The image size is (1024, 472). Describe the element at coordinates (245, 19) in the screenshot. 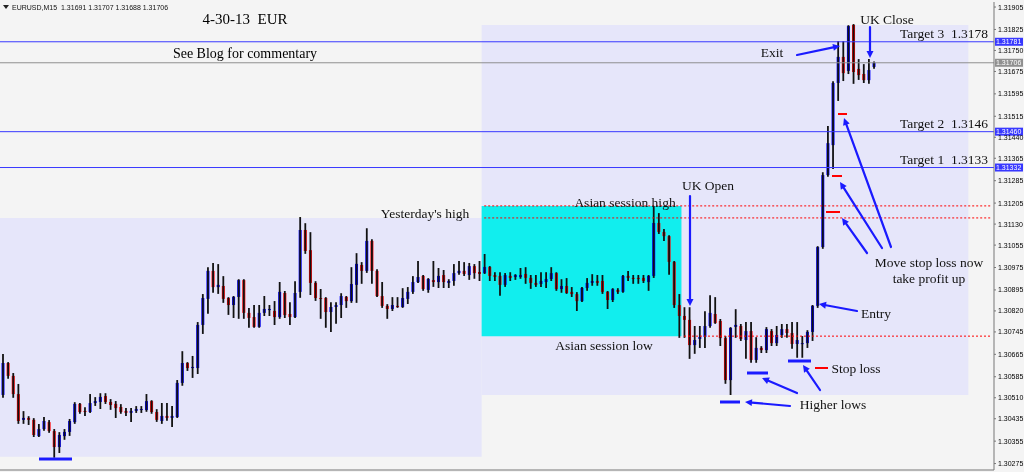

I see `text: 4-30-13 EUR` at that location.